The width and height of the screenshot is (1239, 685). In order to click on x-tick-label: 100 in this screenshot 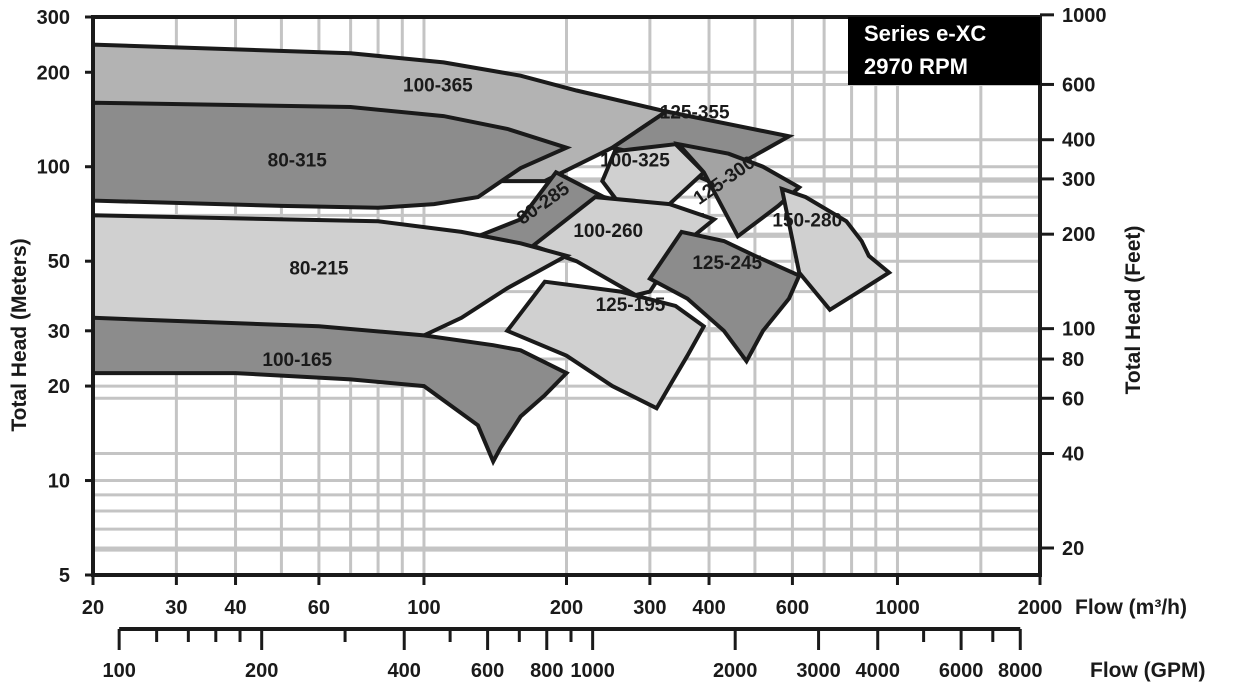, I will do `click(423, 608)`.